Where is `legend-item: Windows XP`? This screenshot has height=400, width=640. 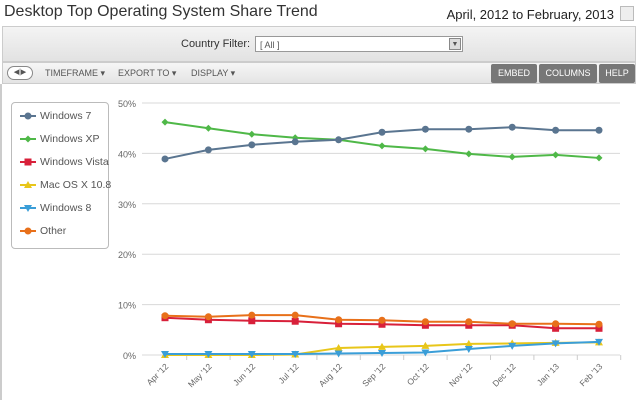 legend-item: Windows XP is located at coordinates (60, 139).